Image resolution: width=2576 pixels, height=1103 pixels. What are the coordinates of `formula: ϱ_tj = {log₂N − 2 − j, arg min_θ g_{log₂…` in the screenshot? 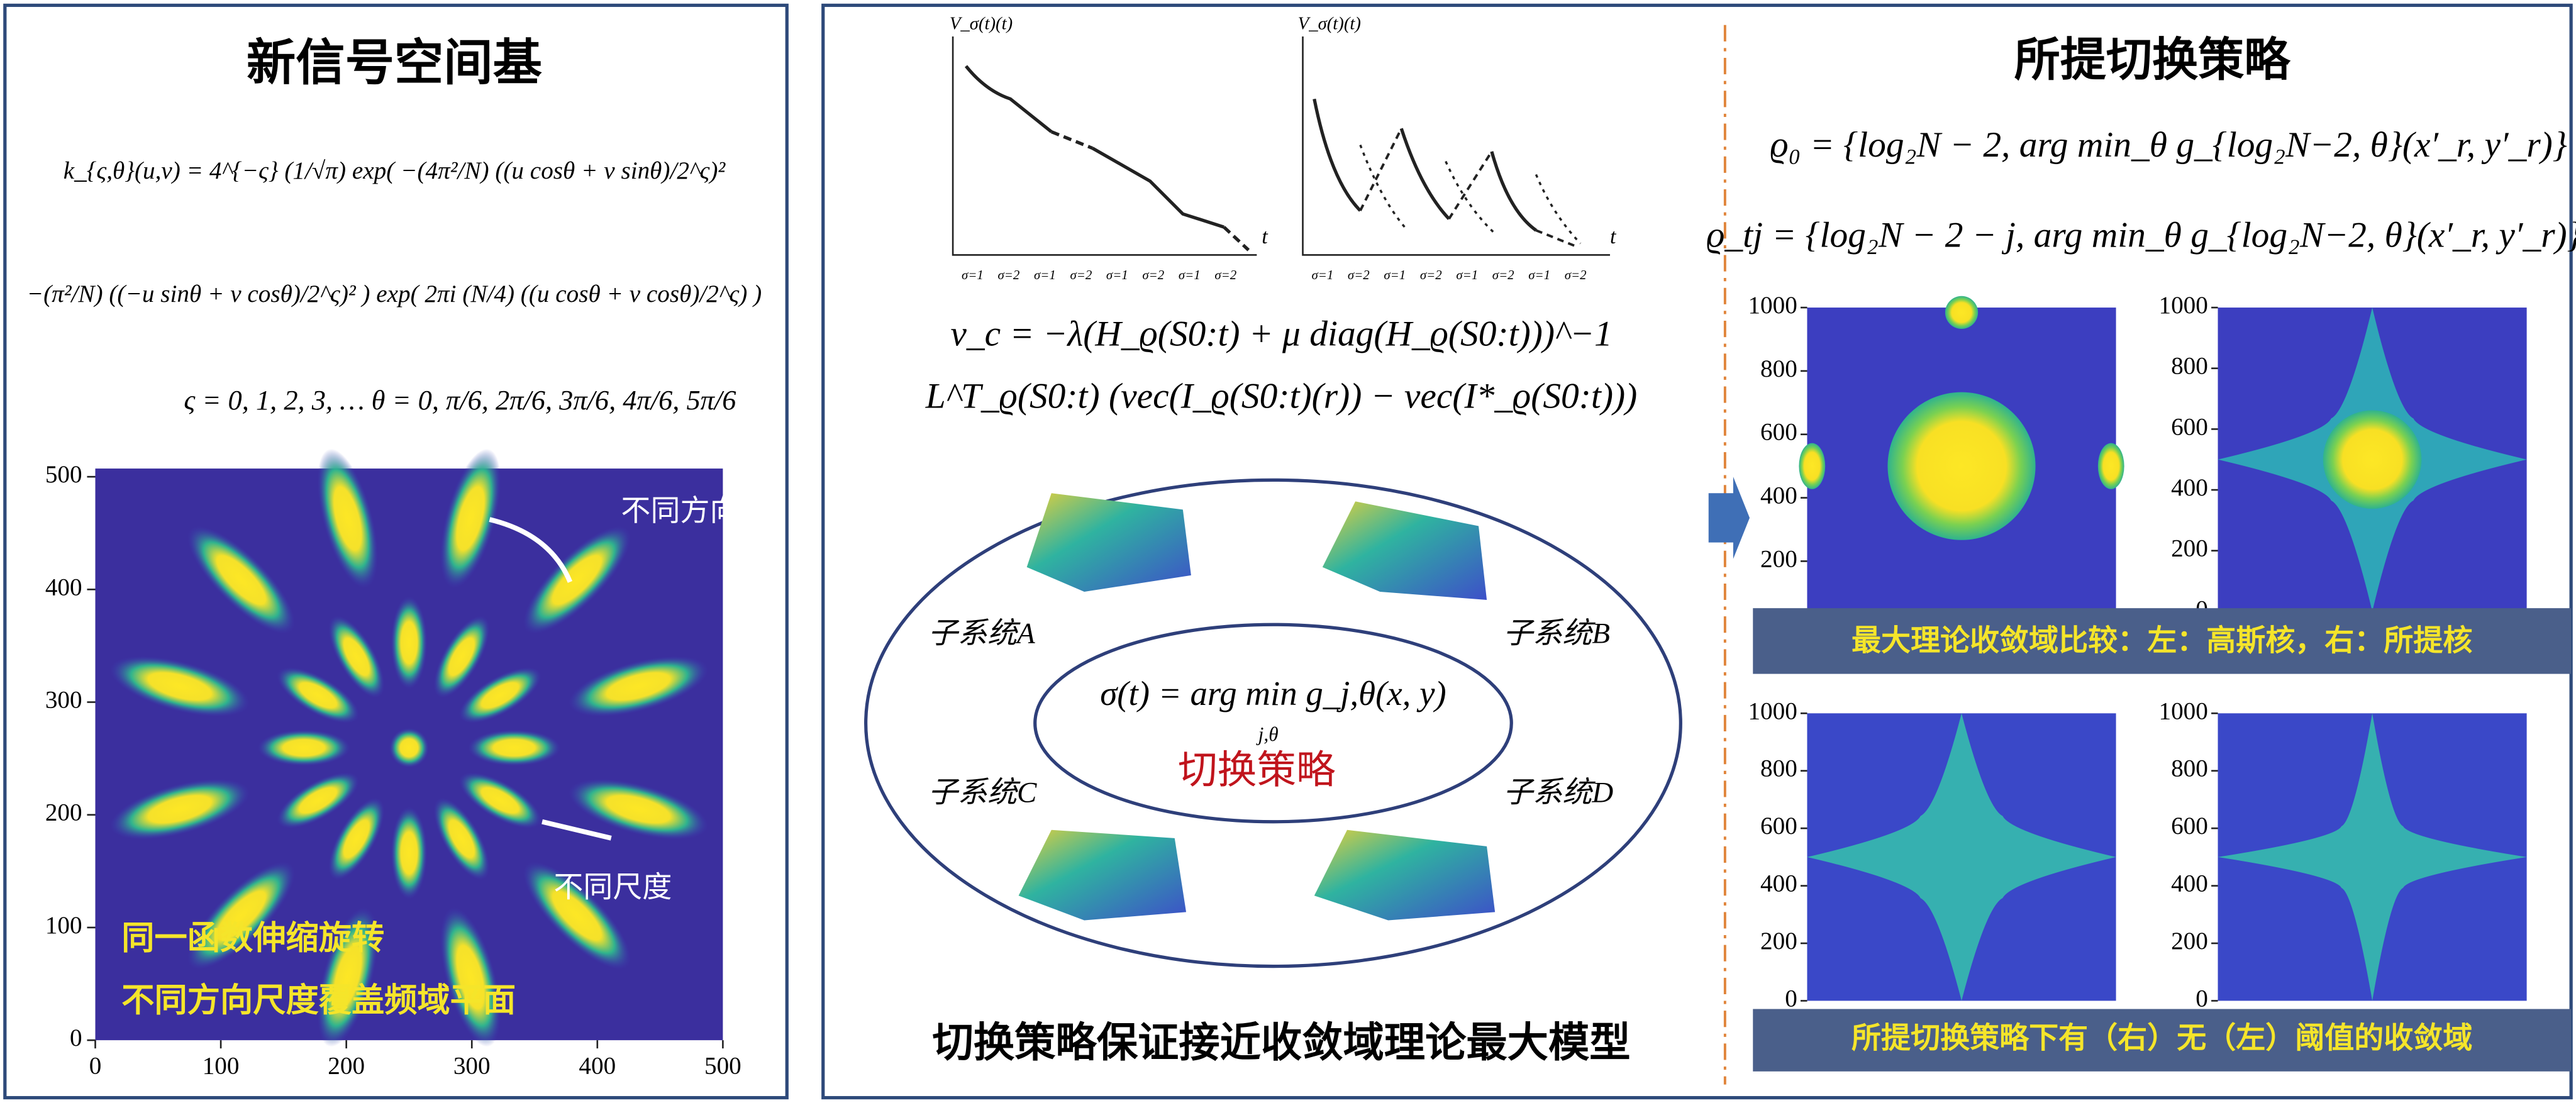 It's located at (2141, 235).